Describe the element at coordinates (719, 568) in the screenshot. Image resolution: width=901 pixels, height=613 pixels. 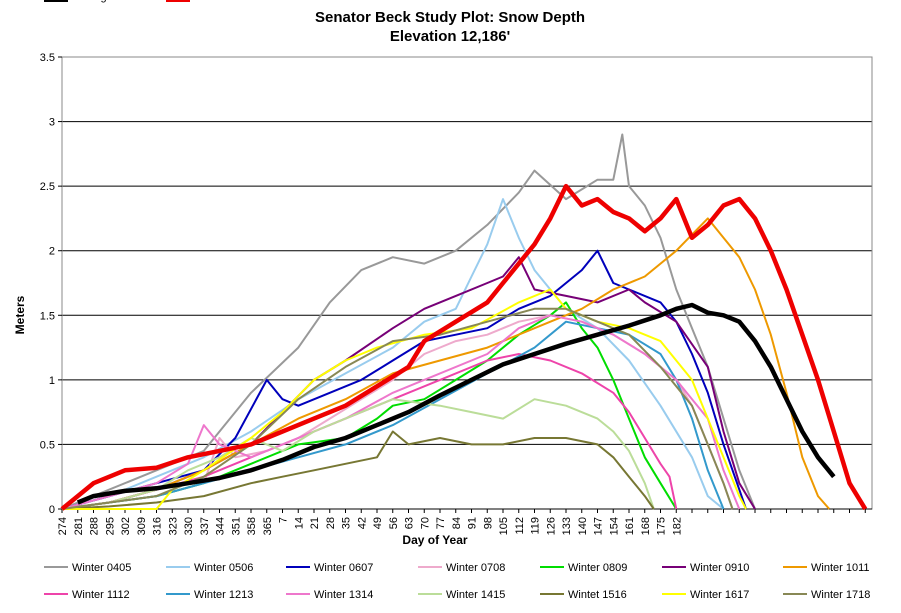
I see `legend-label: Winter 0910` at that location.